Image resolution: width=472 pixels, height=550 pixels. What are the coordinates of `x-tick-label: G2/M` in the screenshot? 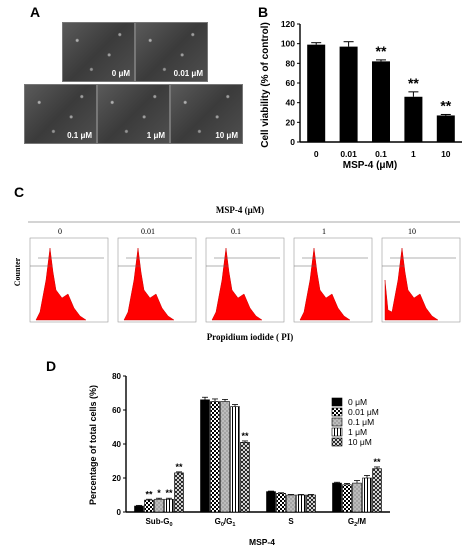 It's located at (357, 522).